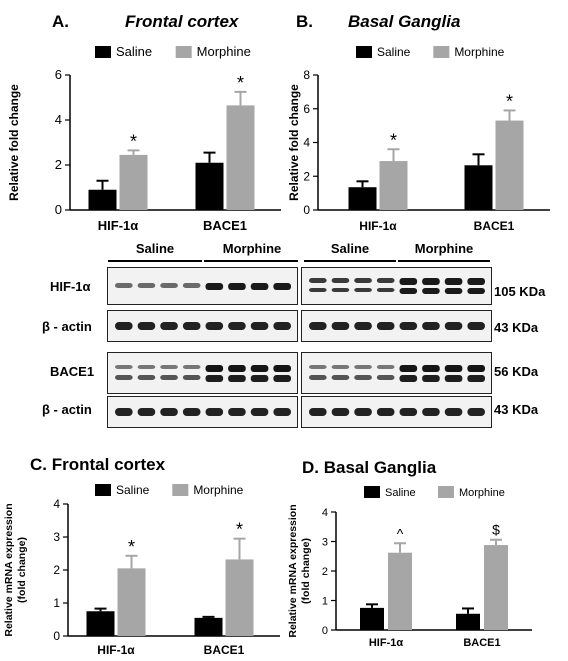 This screenshot has width=568, height=661. Describe the element at coordinates (306, 75) in the screenshot. I see `y-tick-label: 8` at that location.